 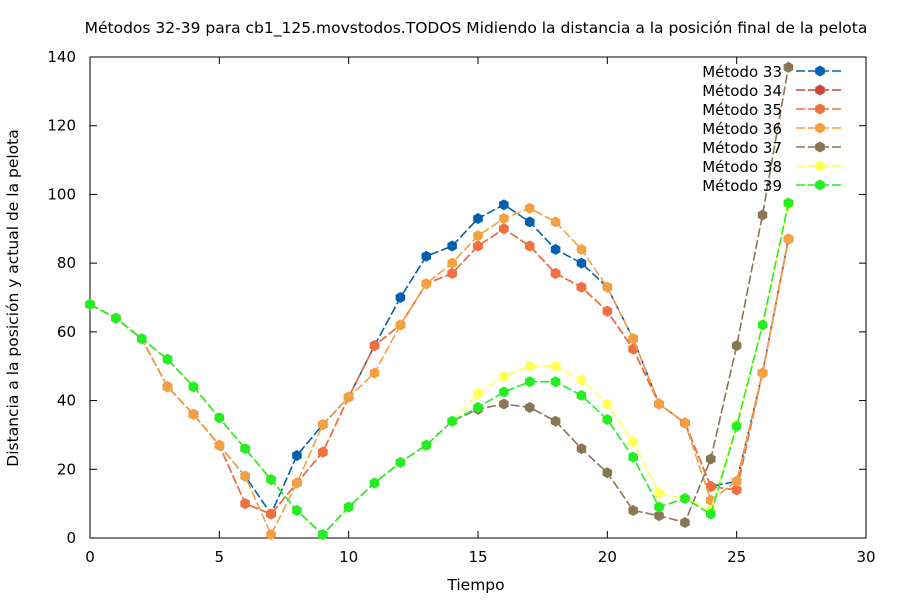 I want to click on x-tick-label: 5, so click(x=220, y=557).